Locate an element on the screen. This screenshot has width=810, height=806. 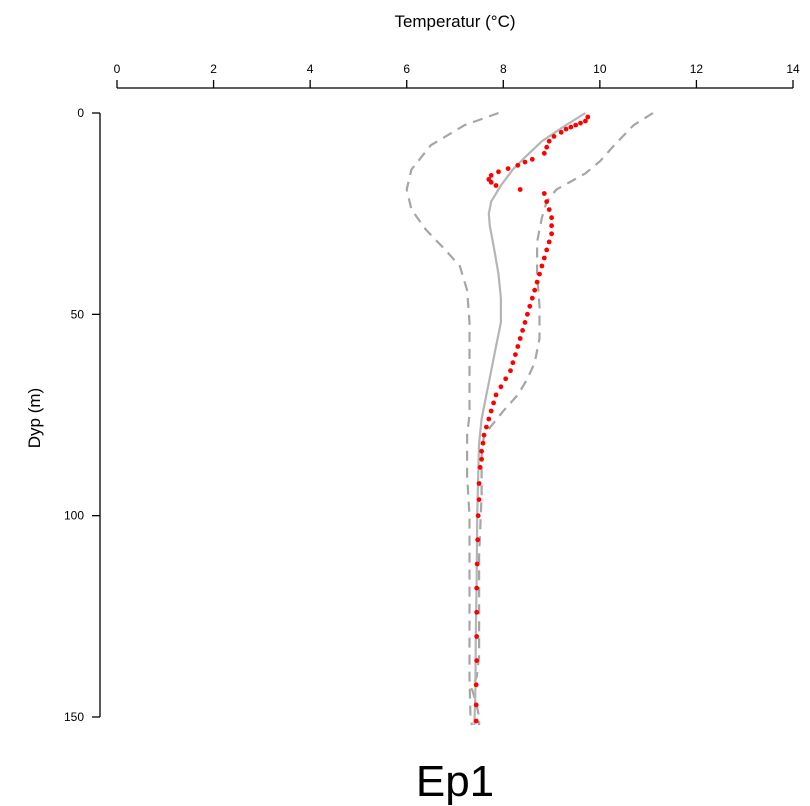
y-tick-label: 100 is located at coordinates (74, 516).